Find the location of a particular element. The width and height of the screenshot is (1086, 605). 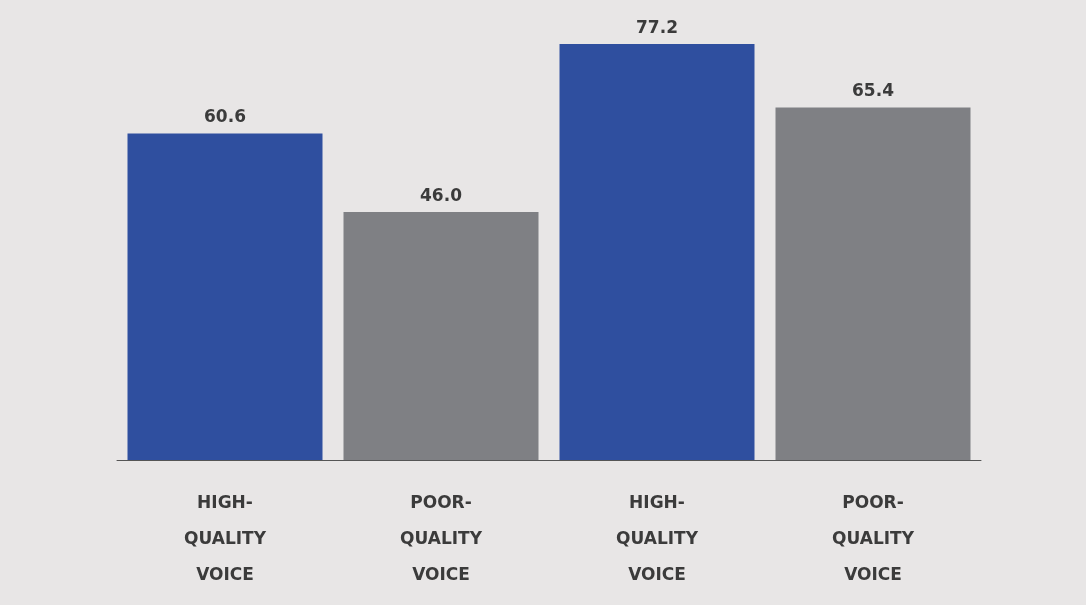

data-label: 65.4 is located at coordinates (873, 90).